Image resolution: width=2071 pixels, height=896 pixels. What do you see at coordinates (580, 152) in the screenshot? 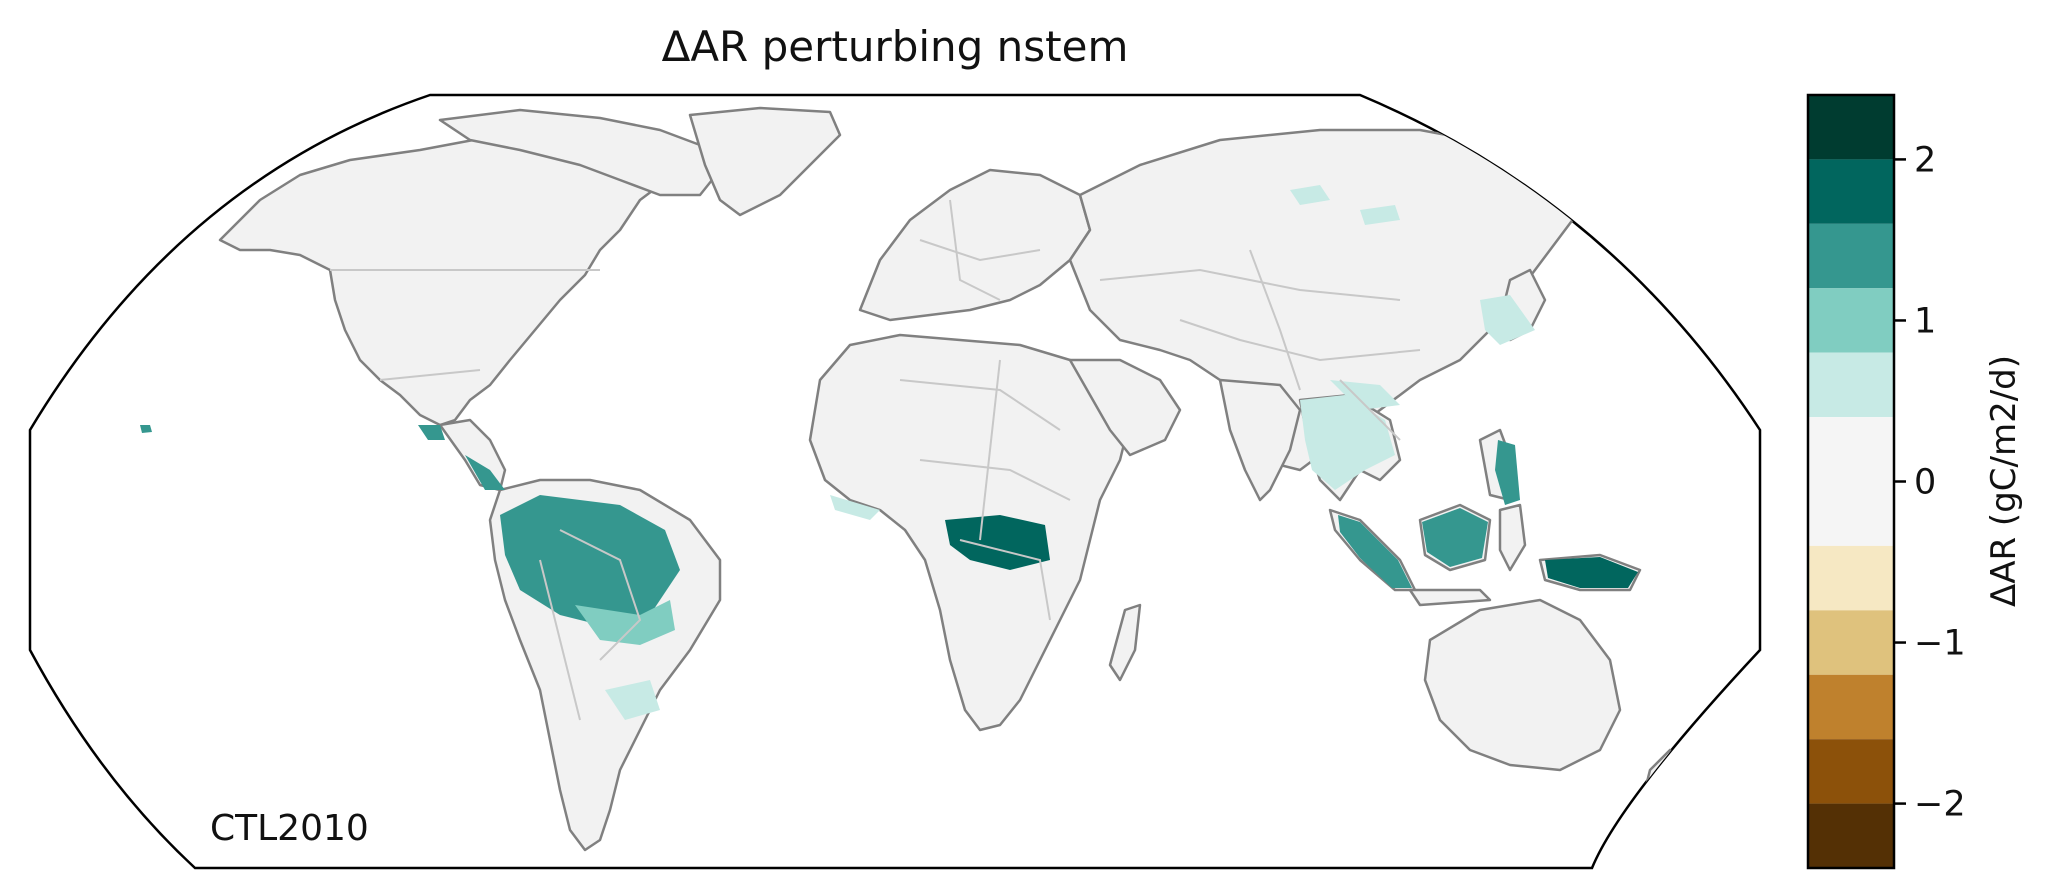
I see `land-canada-arctic` at bounding box center [580, 152].